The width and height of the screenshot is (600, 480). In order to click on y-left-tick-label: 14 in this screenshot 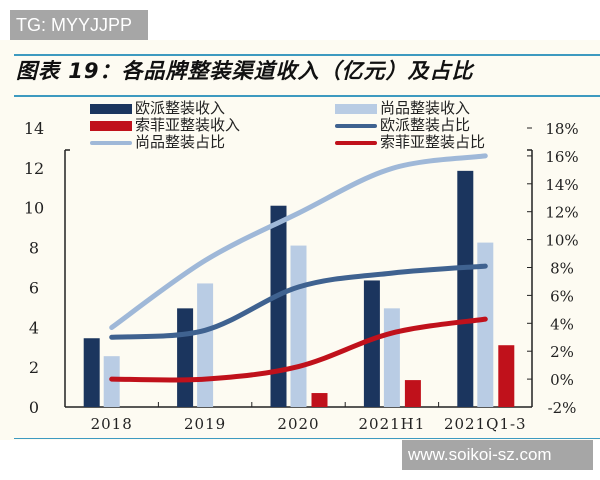, I will do `click(34, 128)`.